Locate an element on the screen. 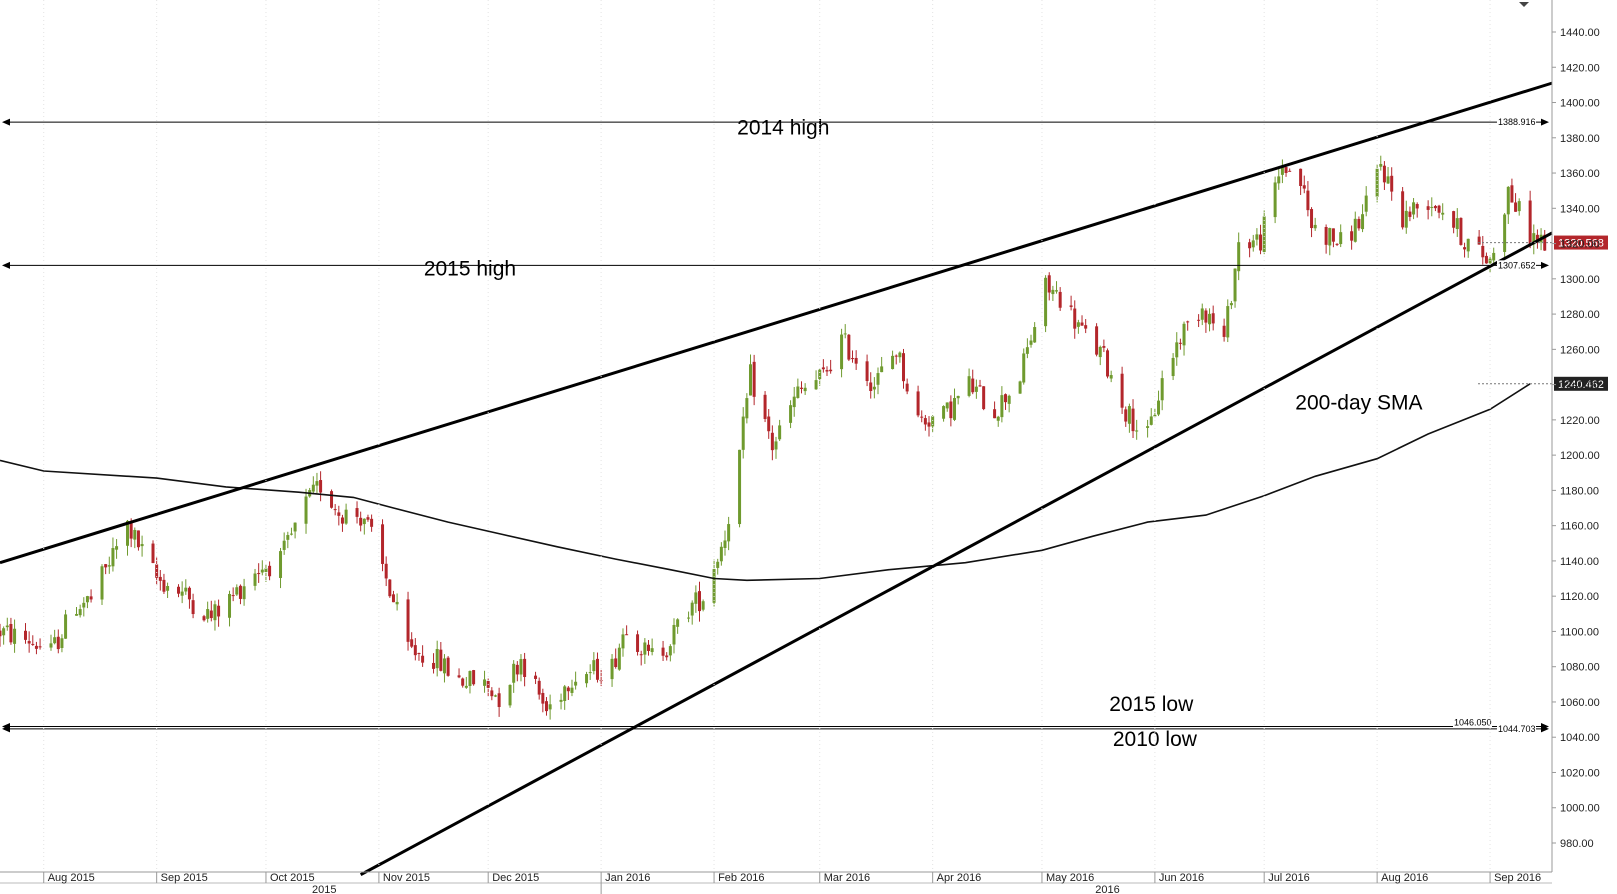 The image size is (1617, 894). y-tick-label: 1240.00 is located at coordinates (1580, 386).